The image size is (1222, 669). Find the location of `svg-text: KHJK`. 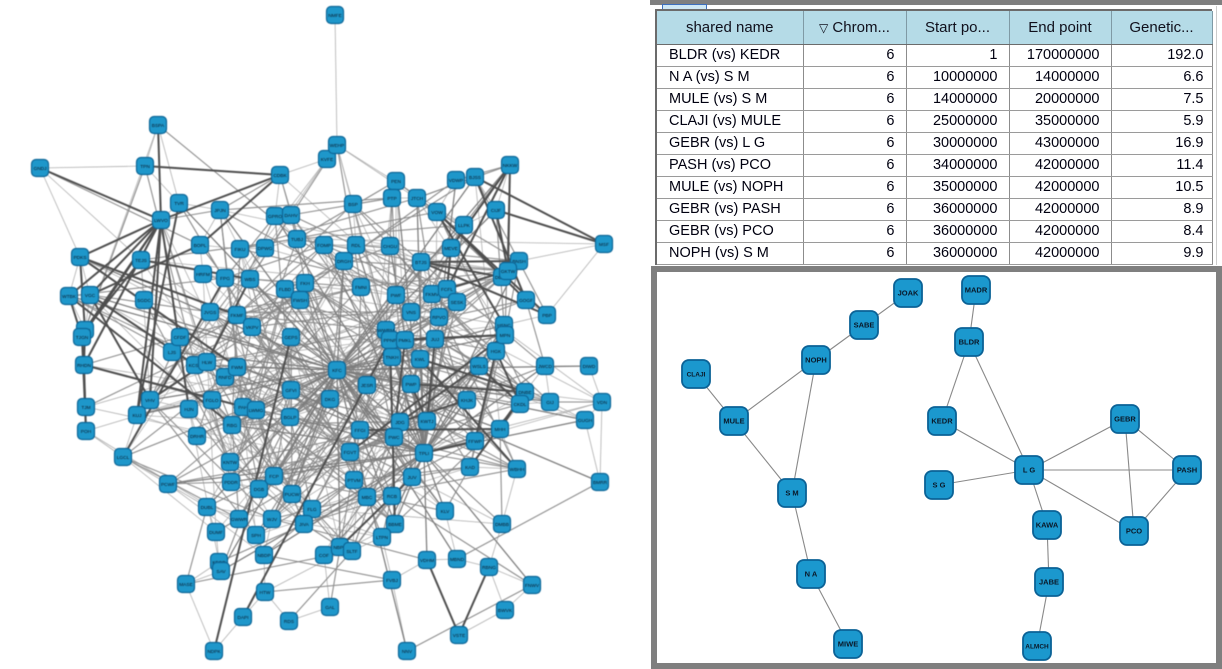

svg-text: KHJK is located at coordinates (467, 401).